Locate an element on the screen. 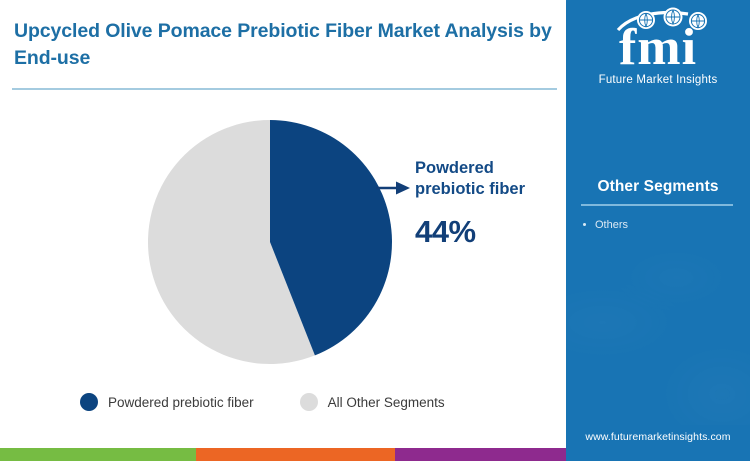 The width and height of the screenshot is (750, 461). legend-item-all-other-segments: All Other Segments is located at coordinates (372, 402).